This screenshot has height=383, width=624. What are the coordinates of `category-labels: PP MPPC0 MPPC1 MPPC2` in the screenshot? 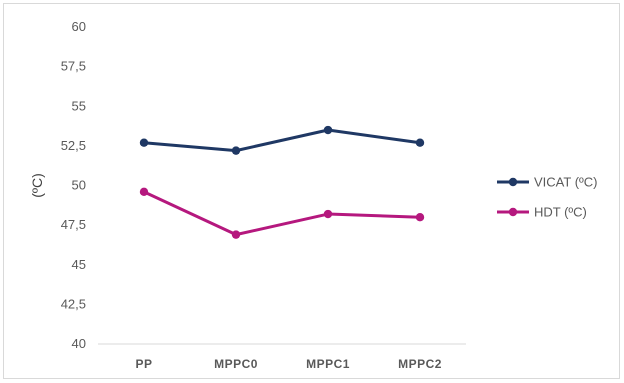 It's located at (288, 364).